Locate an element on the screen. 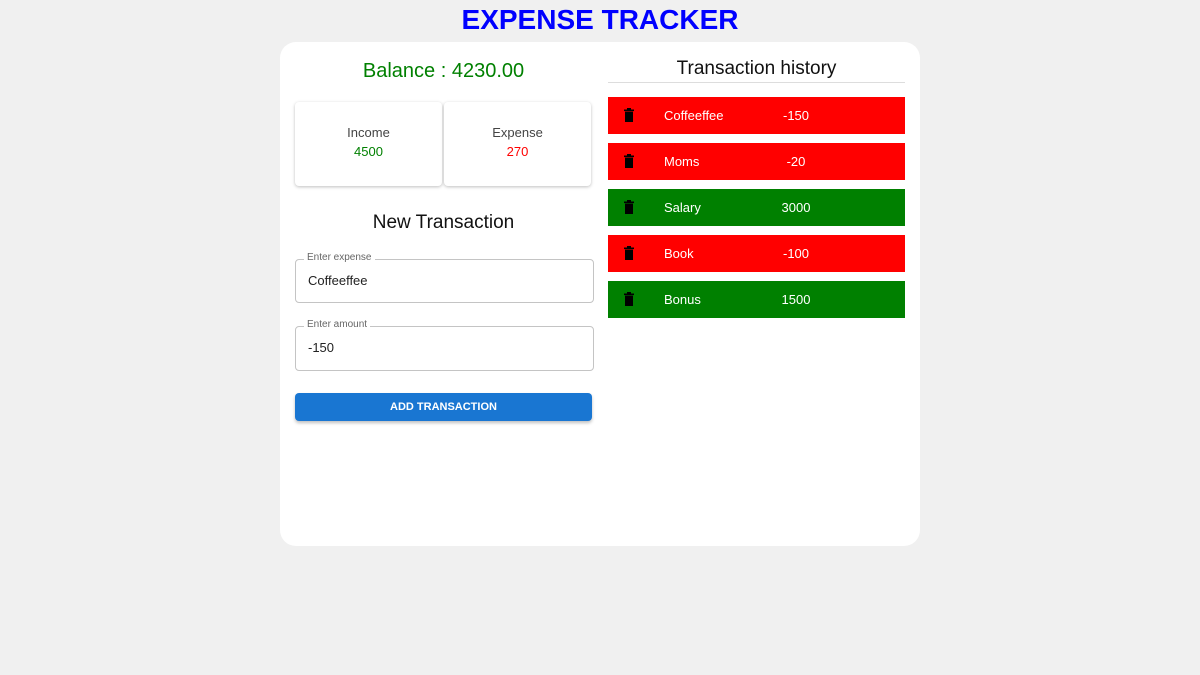  transaction-row: Bonus 1500 is located at coordinates (756, 299).